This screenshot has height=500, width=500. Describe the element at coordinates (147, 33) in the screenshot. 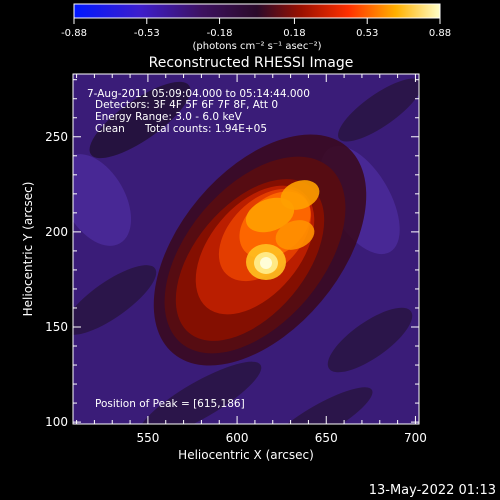

I see `colorbar-tick-label: -0.53` at that location.